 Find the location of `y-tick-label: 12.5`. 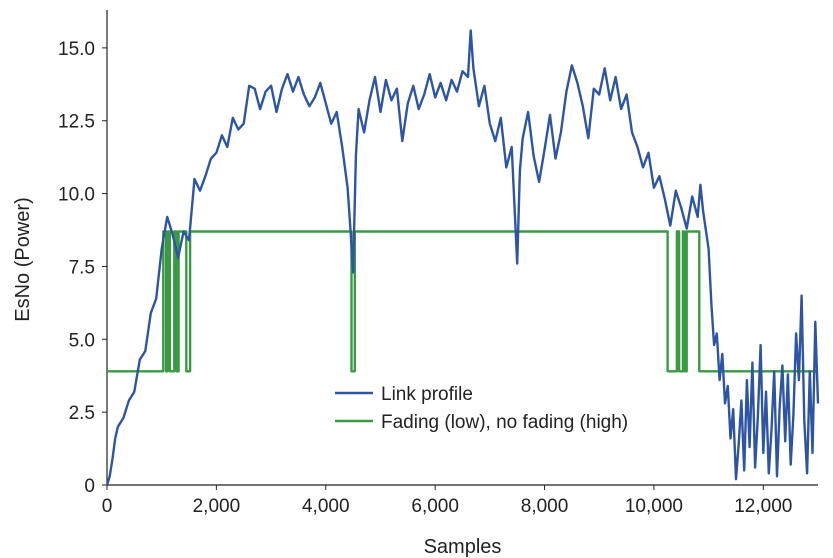

y-tick-label: 12.5 is located at coordinates (76, 122).